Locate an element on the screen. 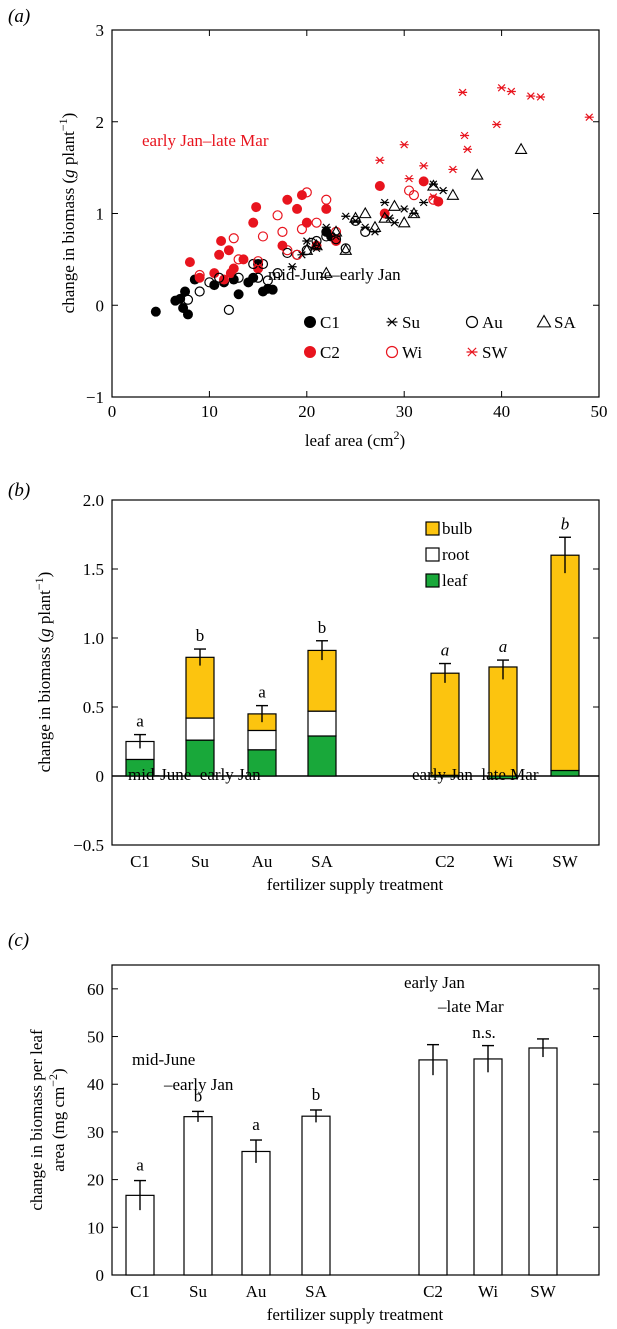 This screenshot has height=1329, width=617. panel-b-annotation-early: mid-June–early Jan is located at coordinates (194, 774).